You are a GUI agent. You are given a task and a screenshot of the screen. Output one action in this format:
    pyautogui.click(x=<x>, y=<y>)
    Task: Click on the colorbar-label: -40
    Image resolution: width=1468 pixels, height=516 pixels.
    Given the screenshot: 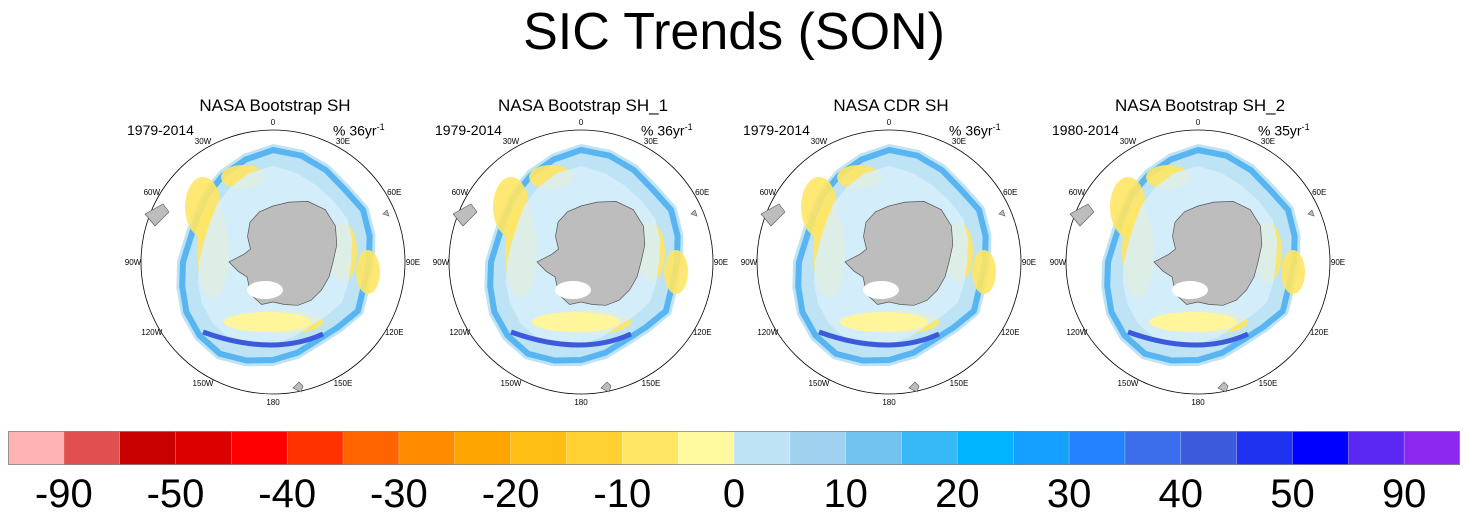 What is the action you would take?
    pyautogui.click(x=287, y=494)
    